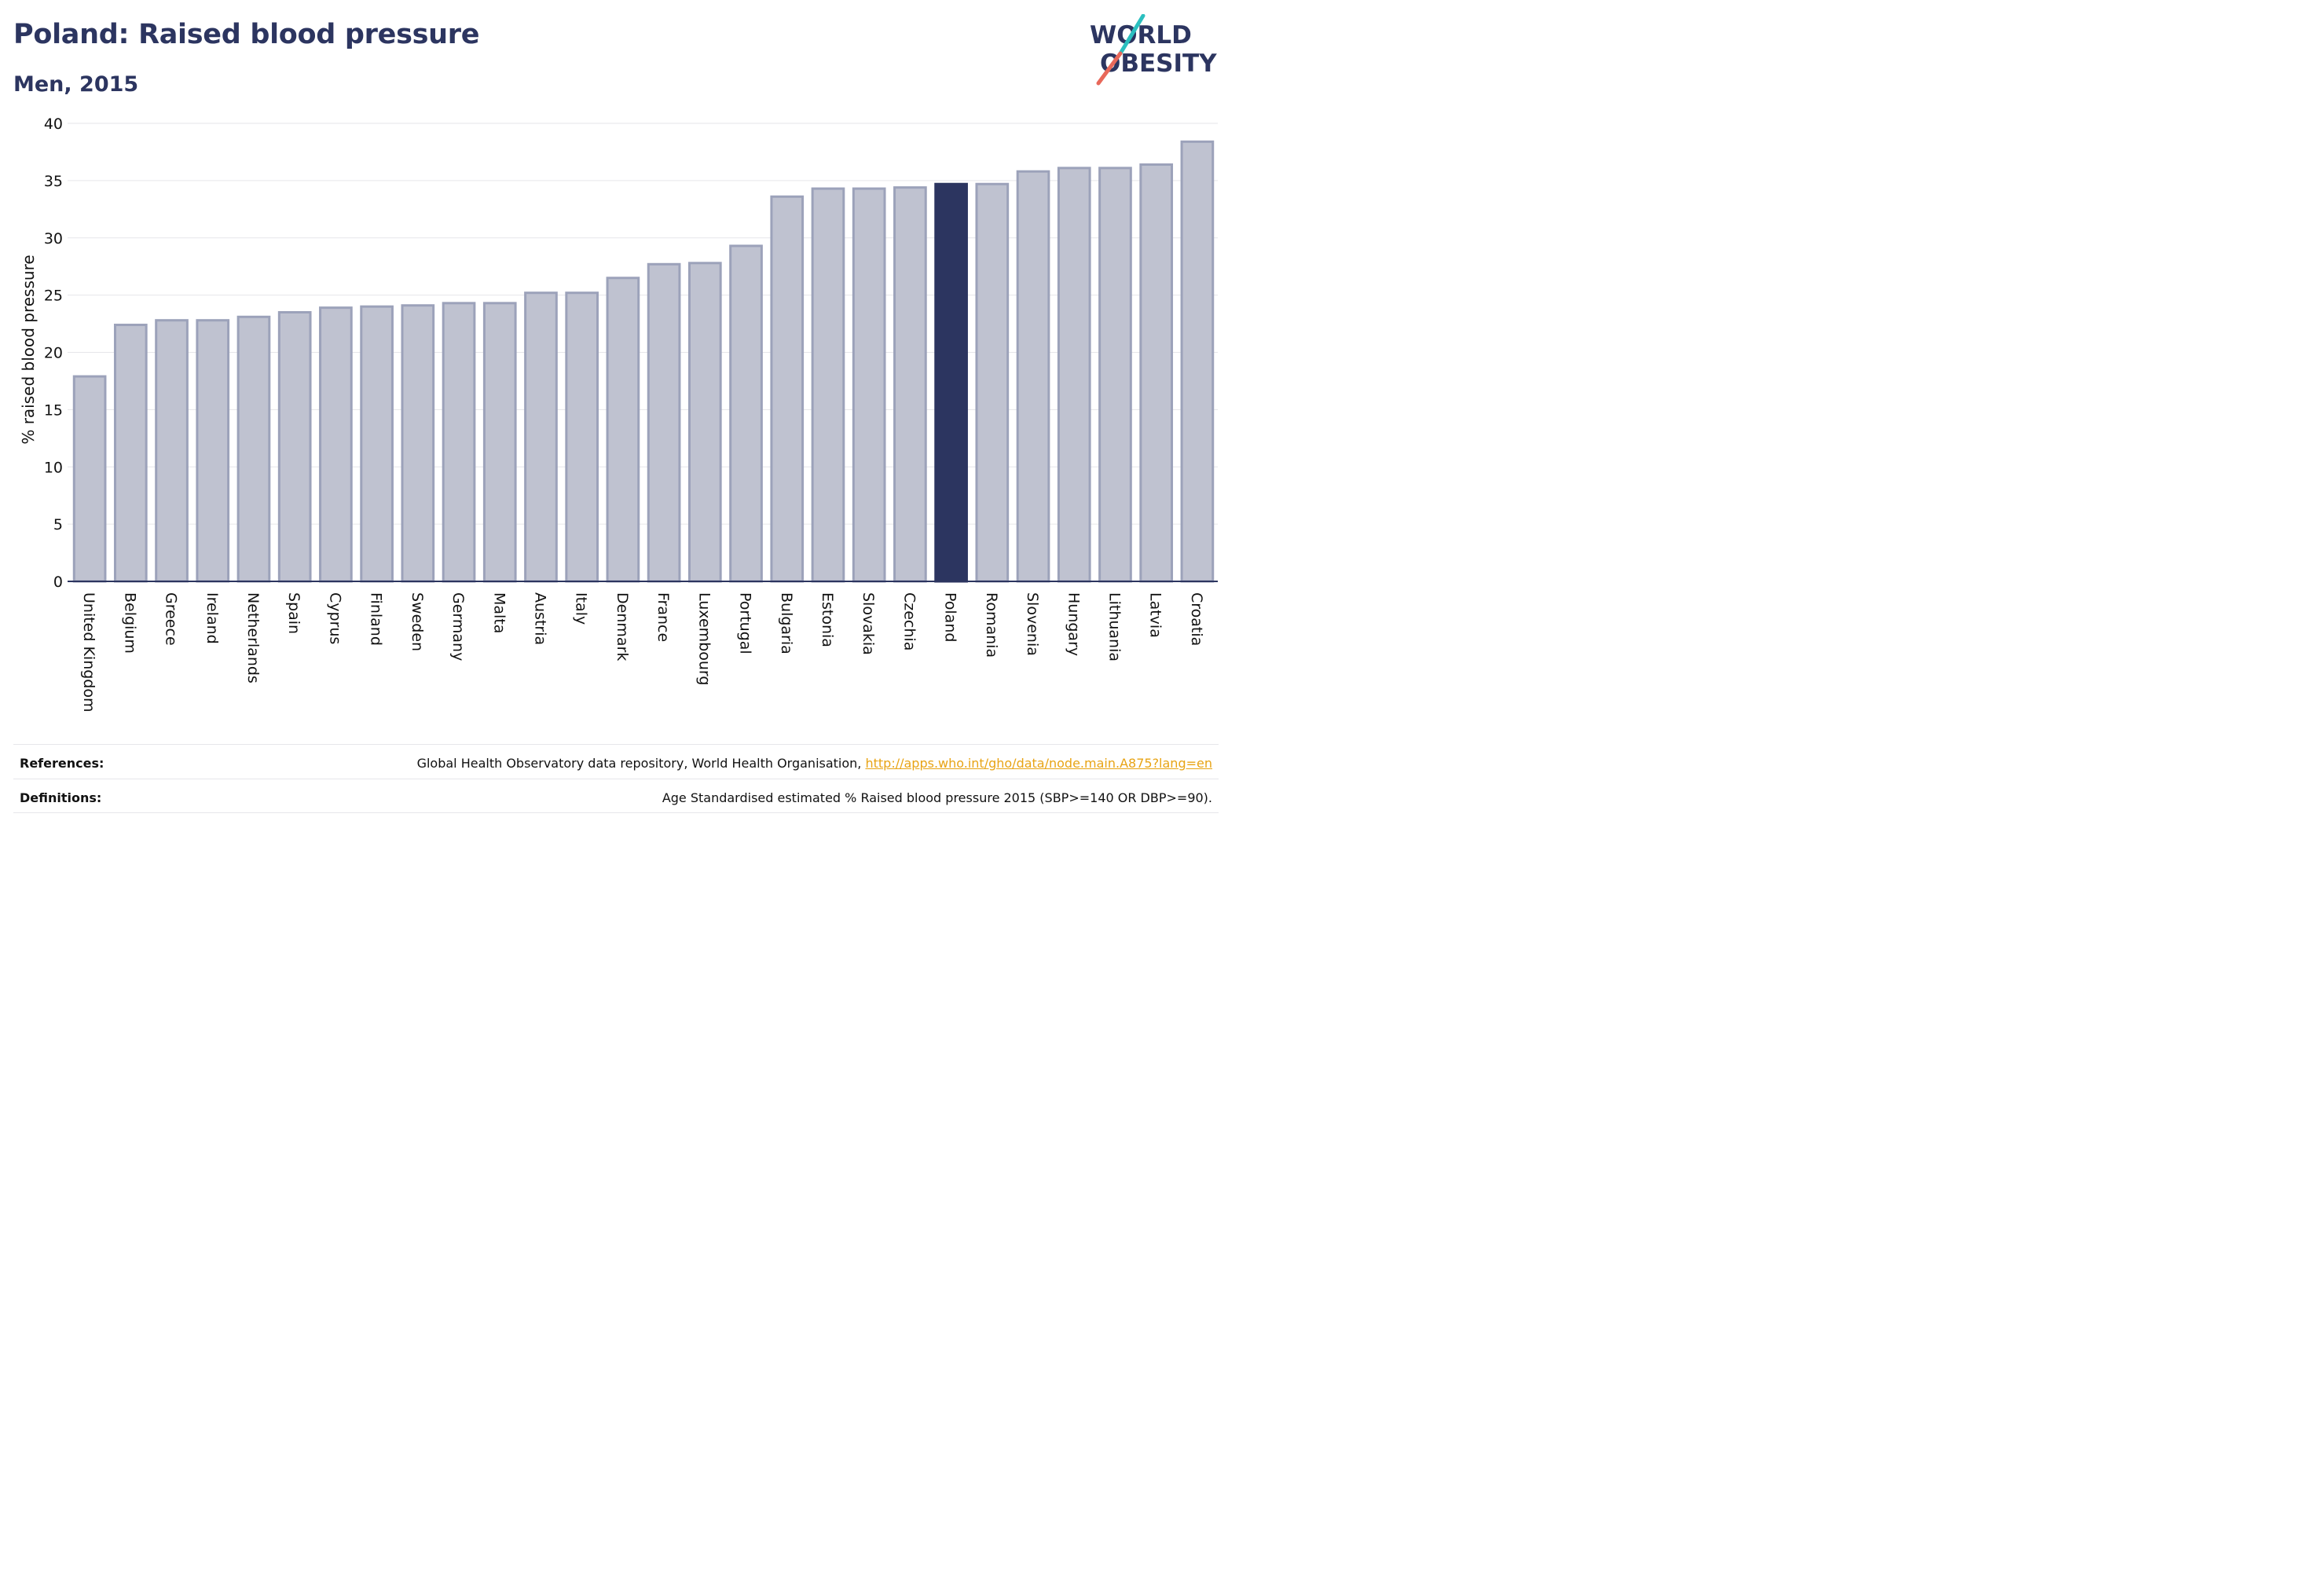 Image resolution: width=2324 pixels, height=1576 pixels. Describe the element at coordinates (910, 384) in the screenshot. I see `bar-czechia` at that location.